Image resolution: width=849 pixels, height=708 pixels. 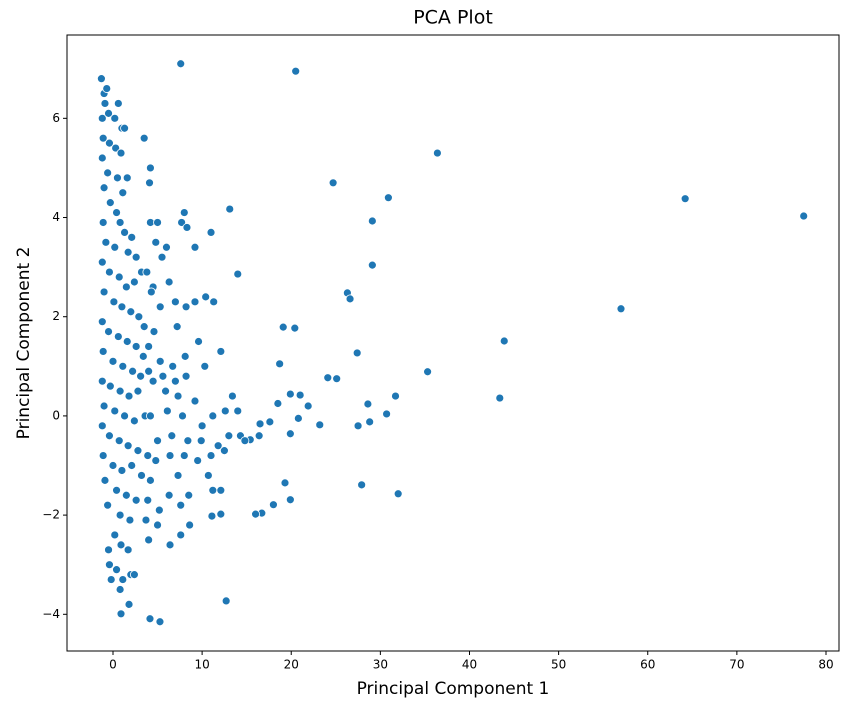 I want to click on y-tick-label: −4, so click(x=51, y=614).